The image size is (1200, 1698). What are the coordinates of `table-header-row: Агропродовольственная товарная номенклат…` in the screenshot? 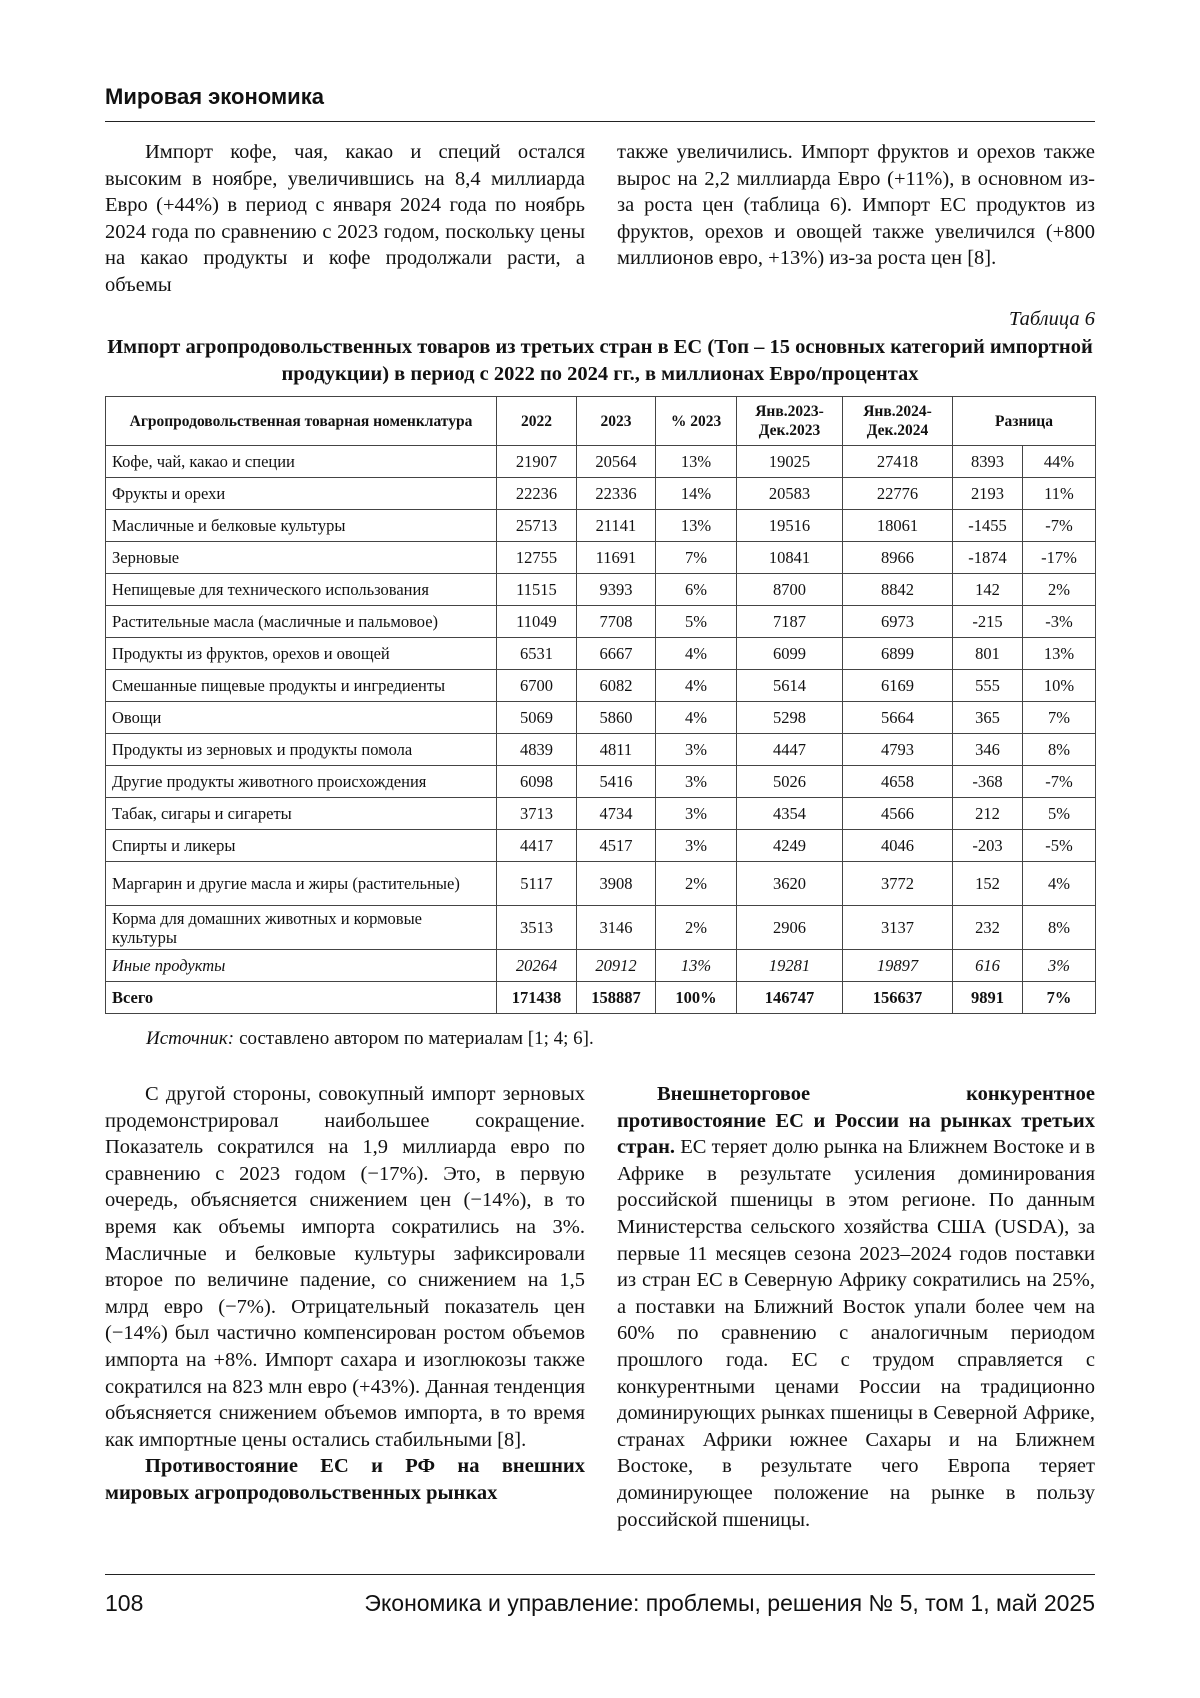 It's located at (601, 421).